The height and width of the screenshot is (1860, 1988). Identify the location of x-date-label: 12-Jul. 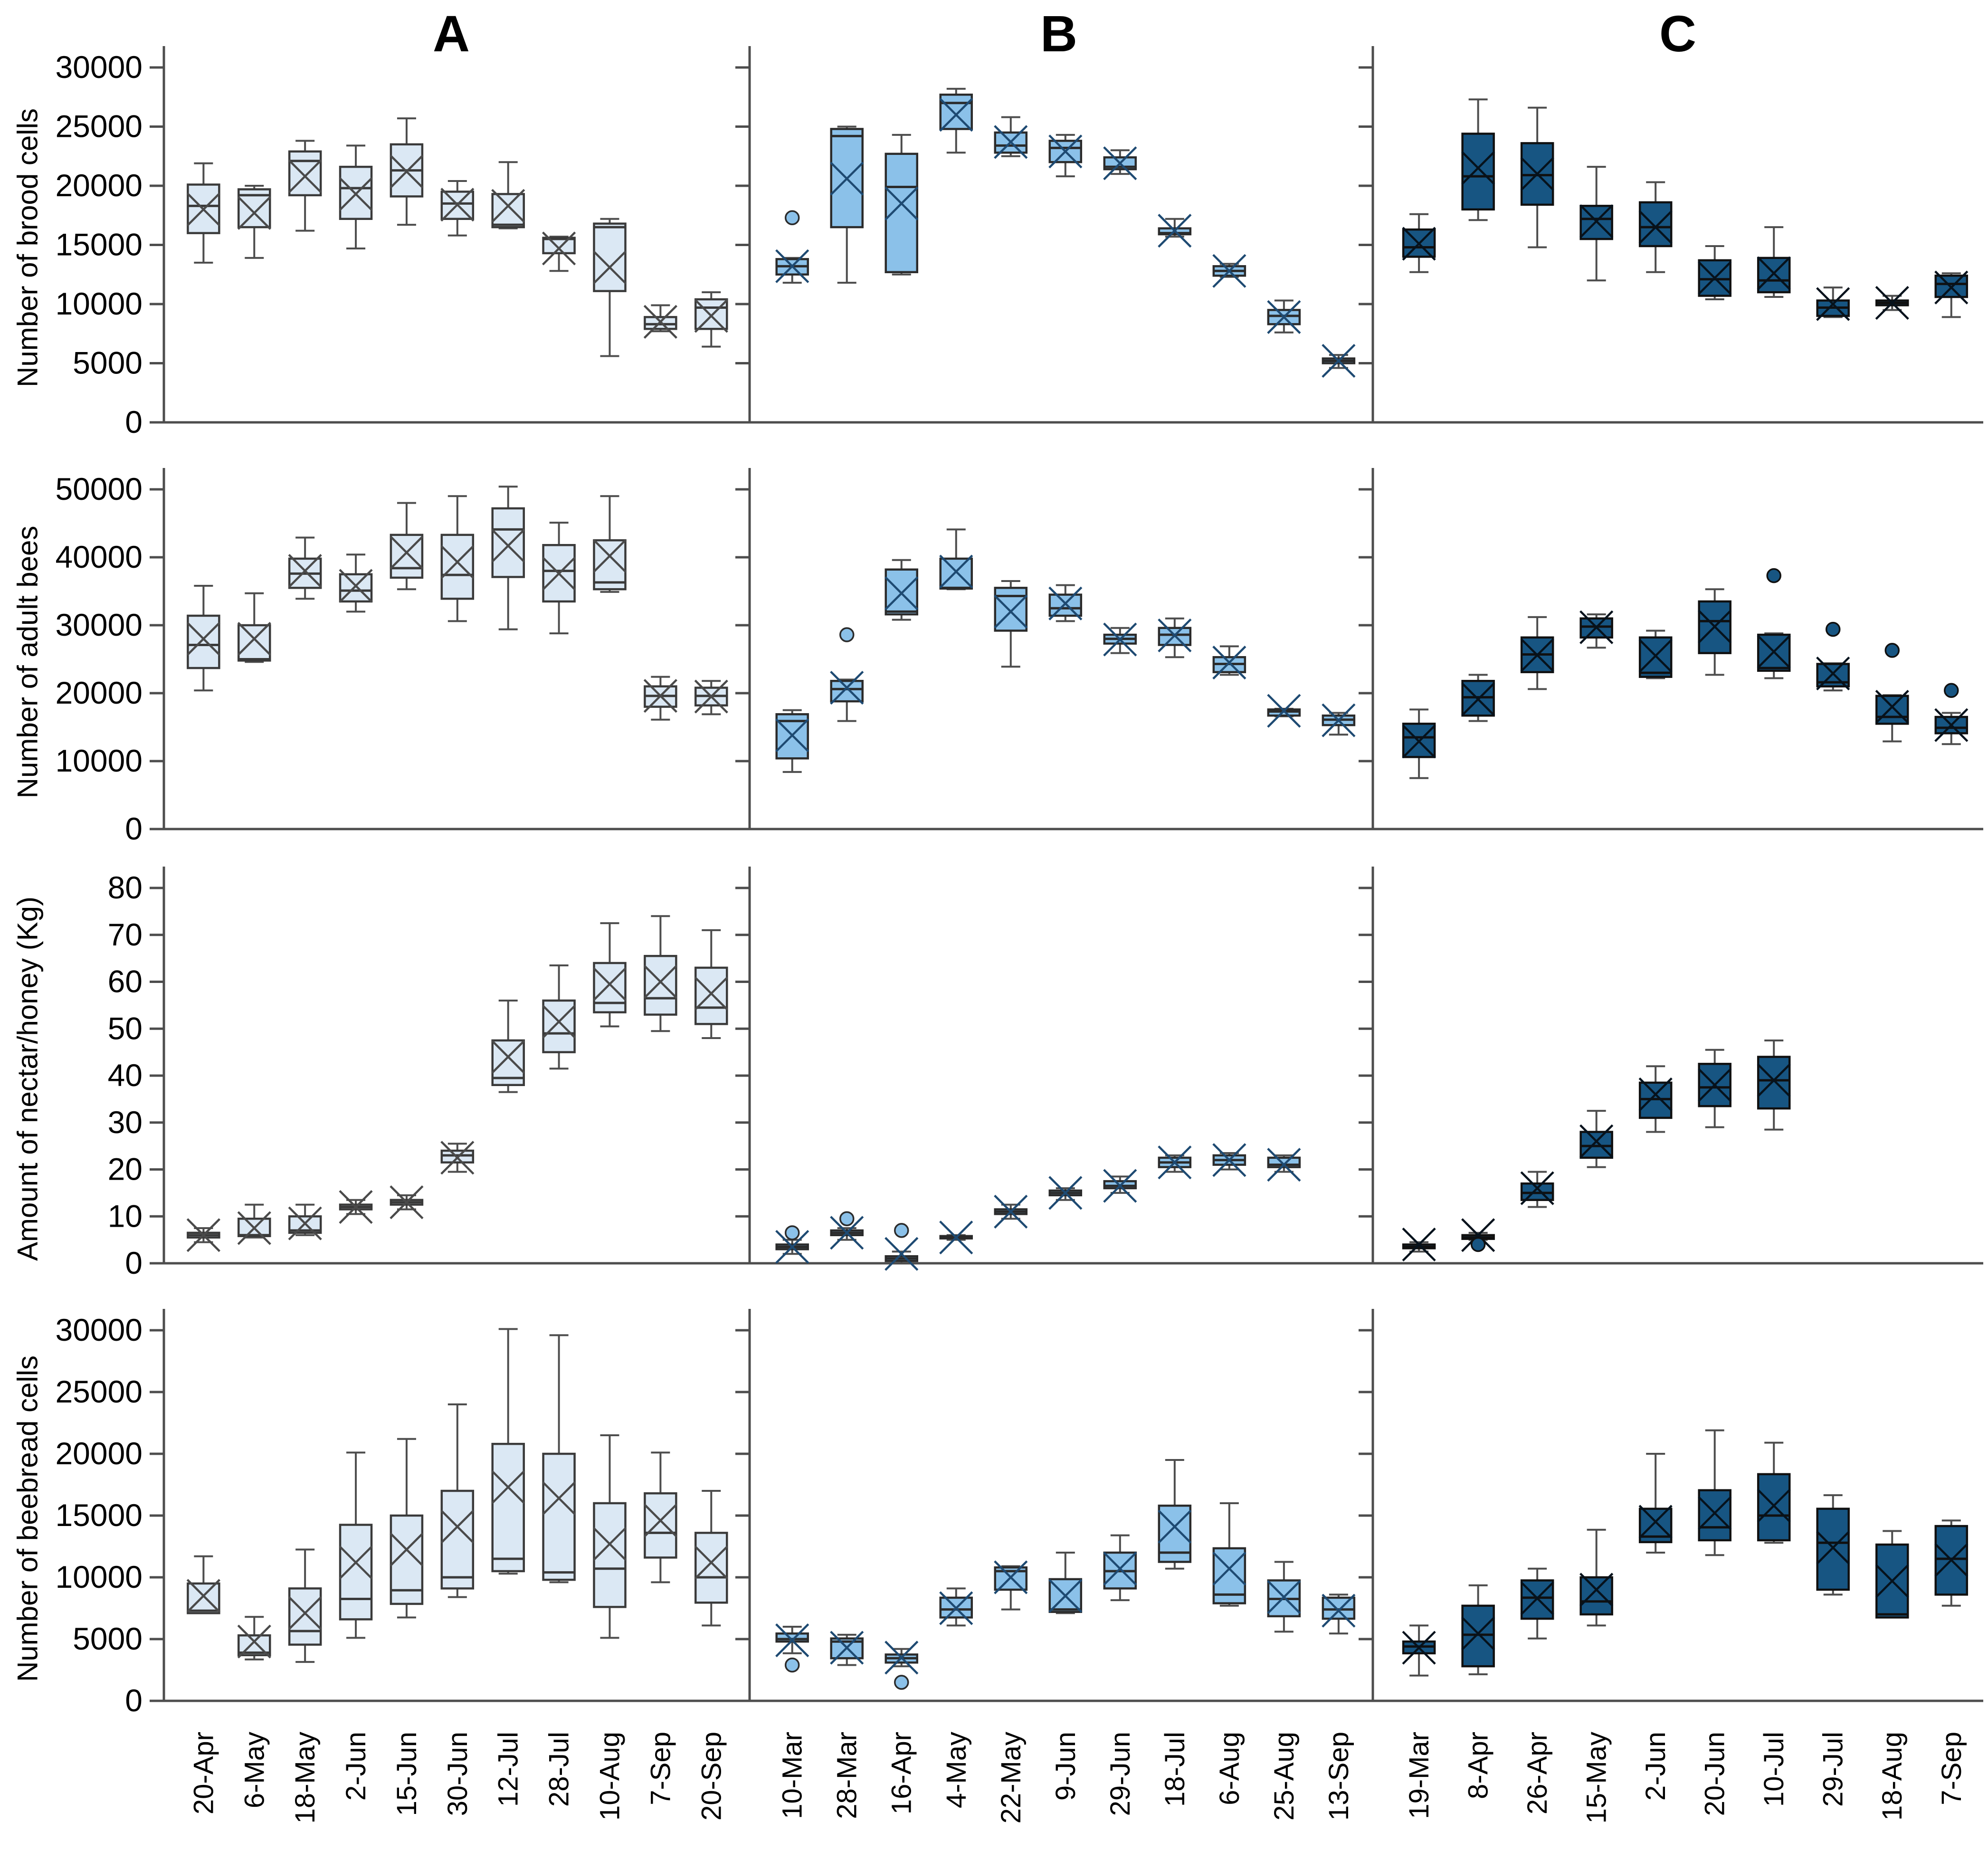
(508, 1769).